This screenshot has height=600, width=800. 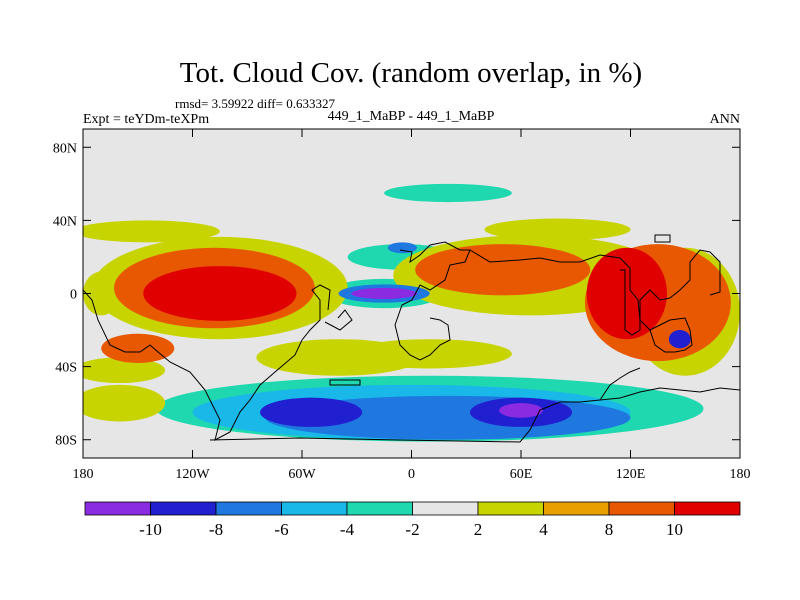 I want to click on colorbar-label: 8, so click(x=609, y=529).